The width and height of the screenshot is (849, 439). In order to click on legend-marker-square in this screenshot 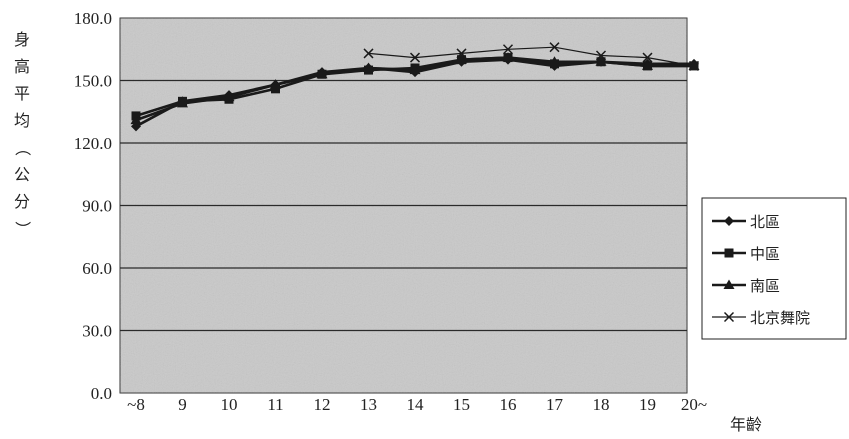, I will do `click(729, 253)`.